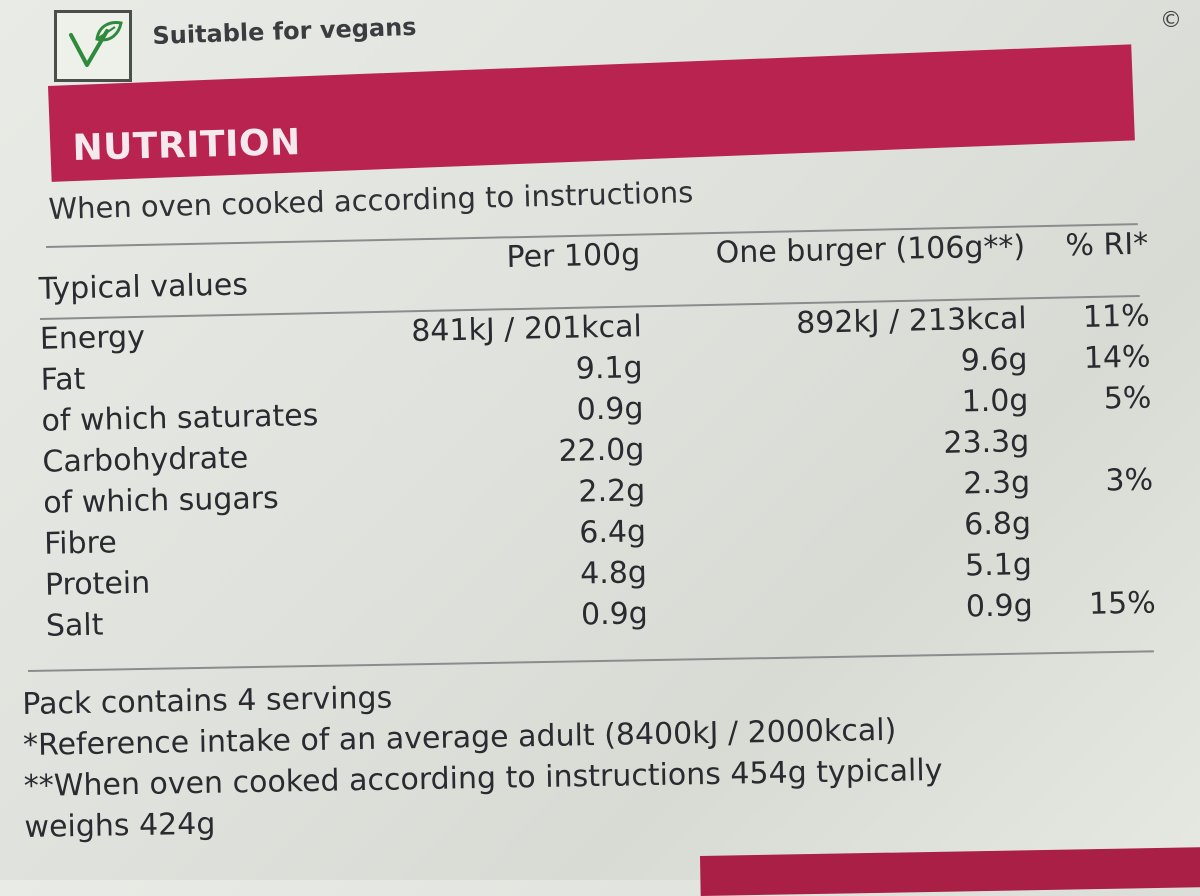  What do you see at coordinates (63, 379) in the screenshot?
I see `nutrient-label: Fat` at bounding box center [63, 379].